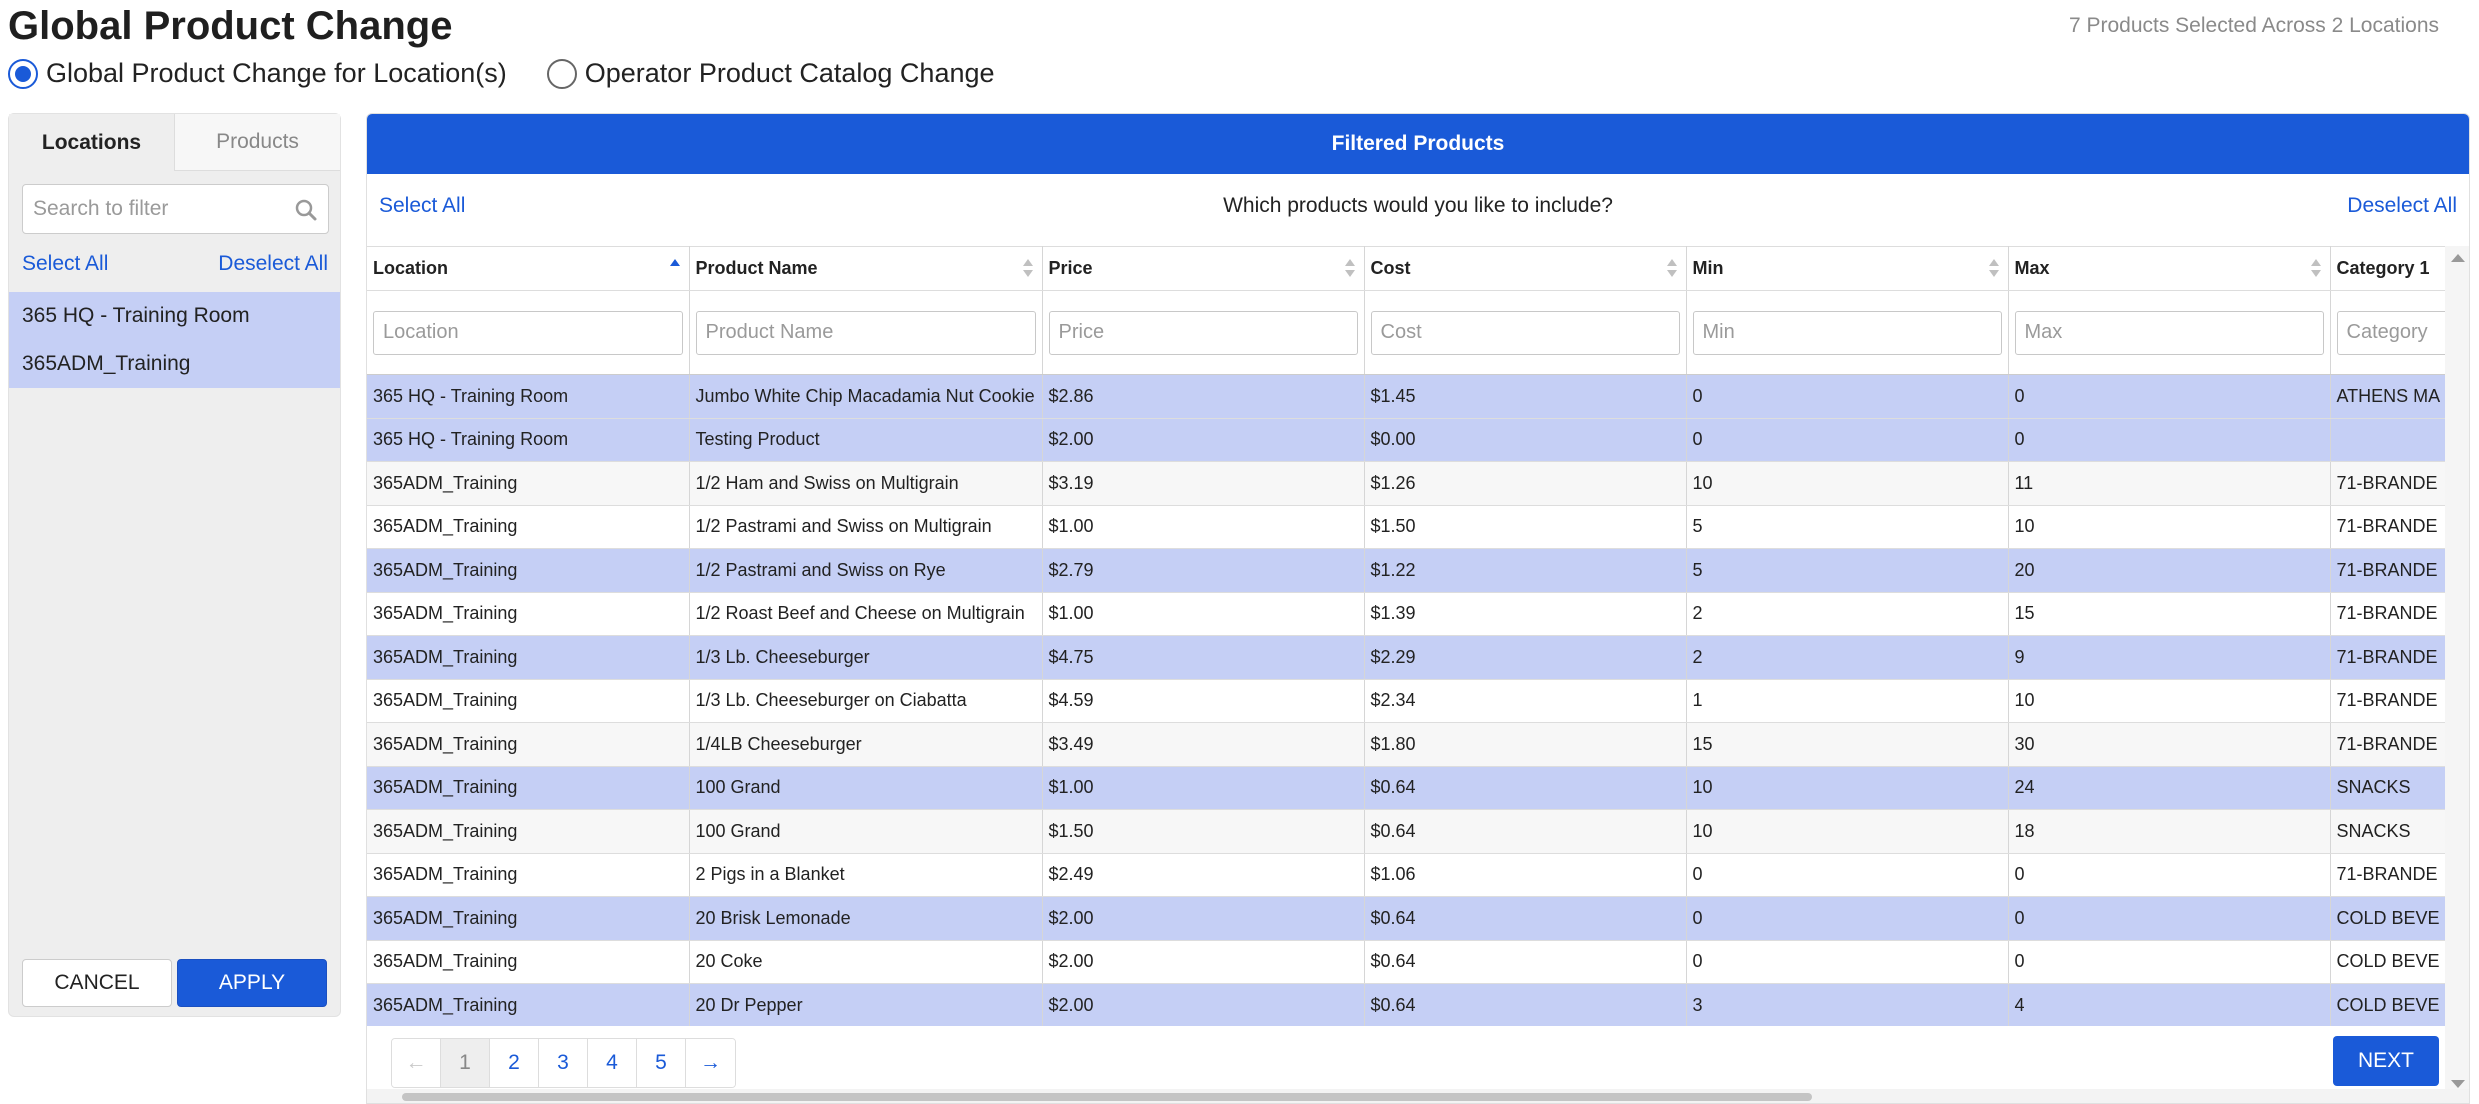 This screenshot has width=2479, height=1104. I want to click on prev-page-button: ←, so click(416, 1063).